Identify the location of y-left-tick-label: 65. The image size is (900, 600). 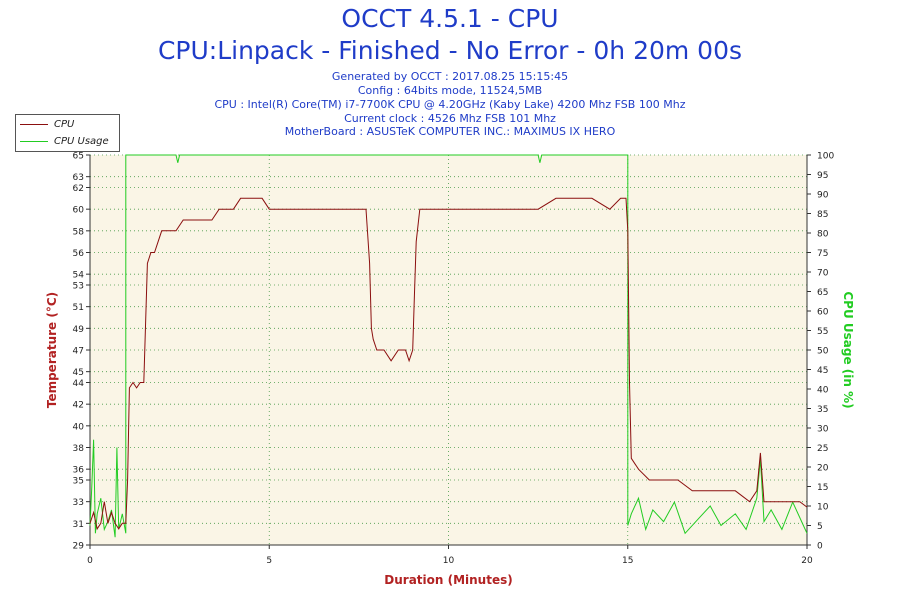
(78, 157).